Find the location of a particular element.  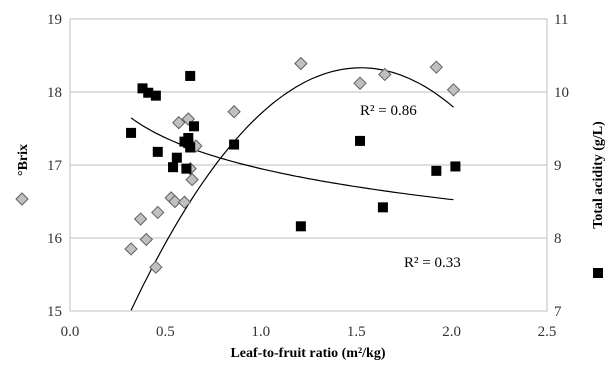

left-axis-title-group: °Brix is located at coordinates (23, 175).